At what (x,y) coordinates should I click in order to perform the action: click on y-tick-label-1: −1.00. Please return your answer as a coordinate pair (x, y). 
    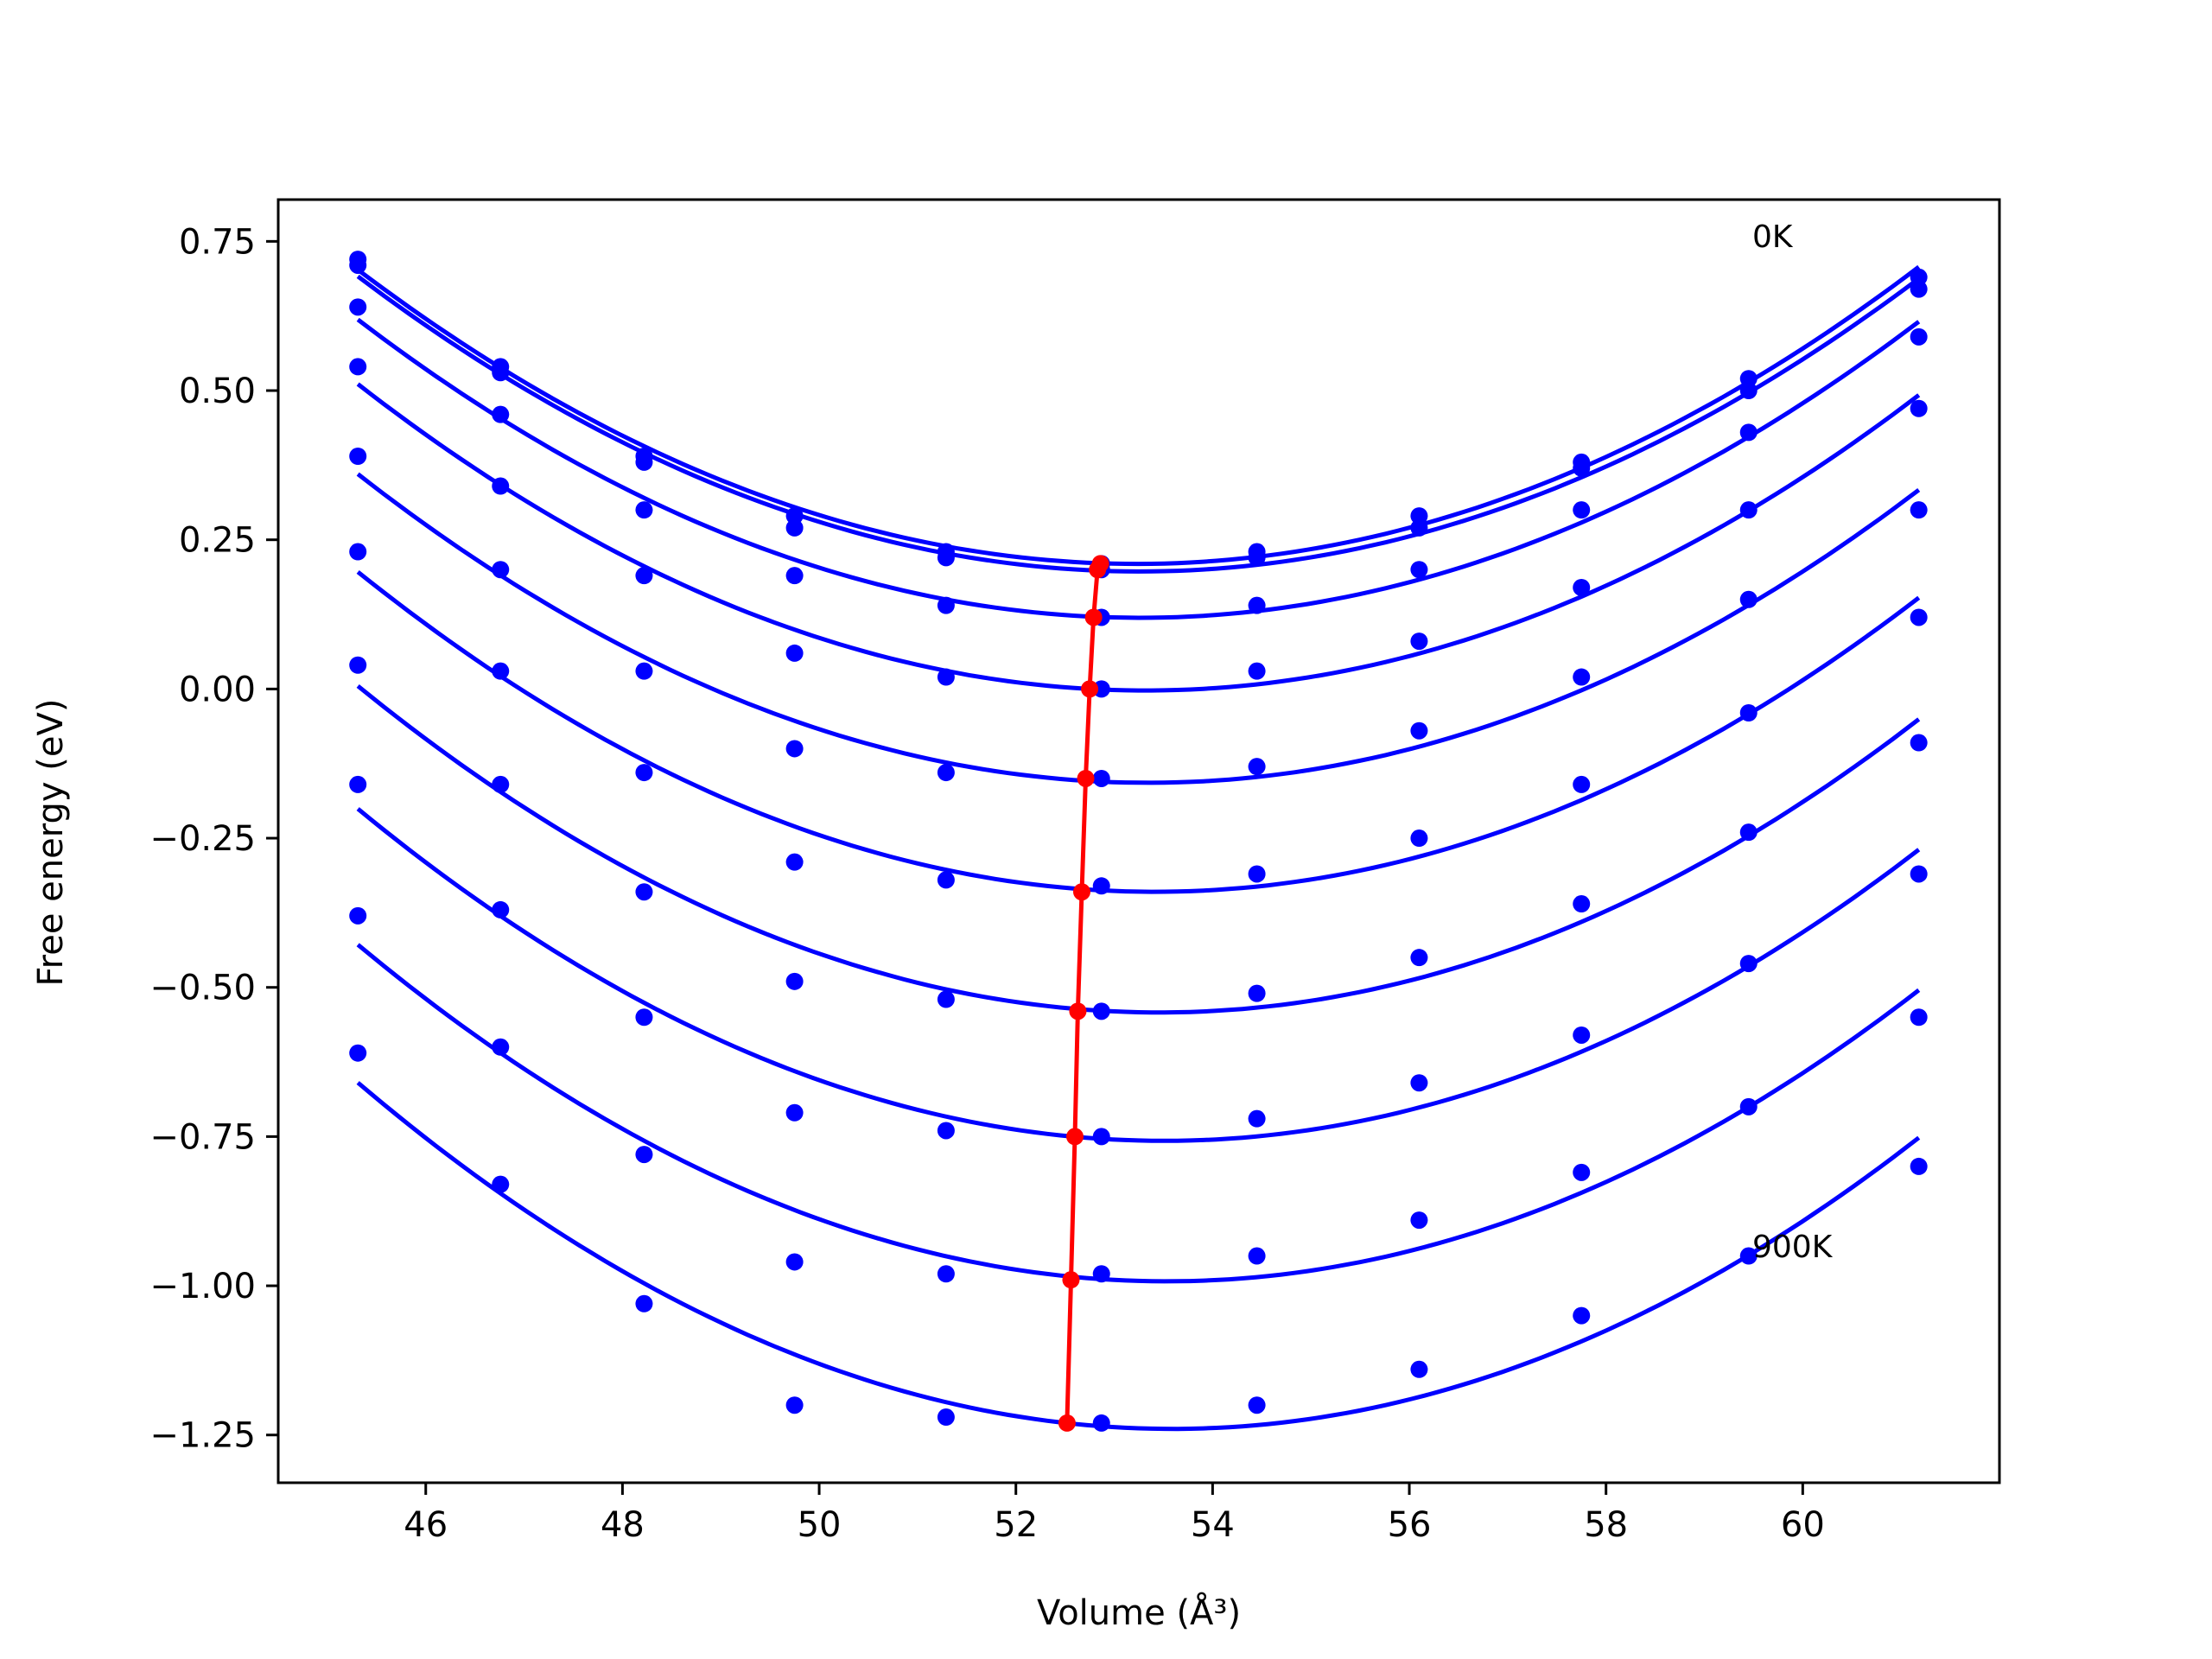
    Looking at the image, I should click on (202, 1286).